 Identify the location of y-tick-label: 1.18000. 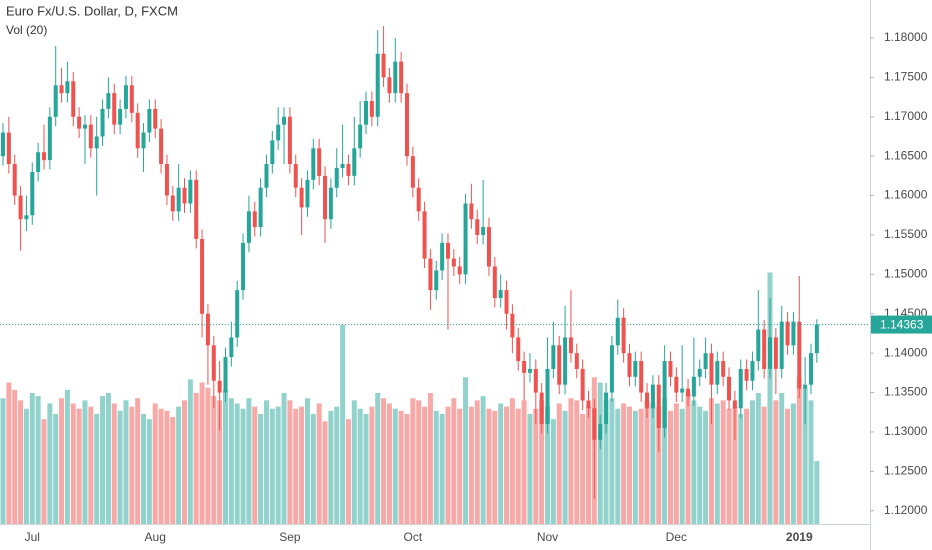
(906, 37).